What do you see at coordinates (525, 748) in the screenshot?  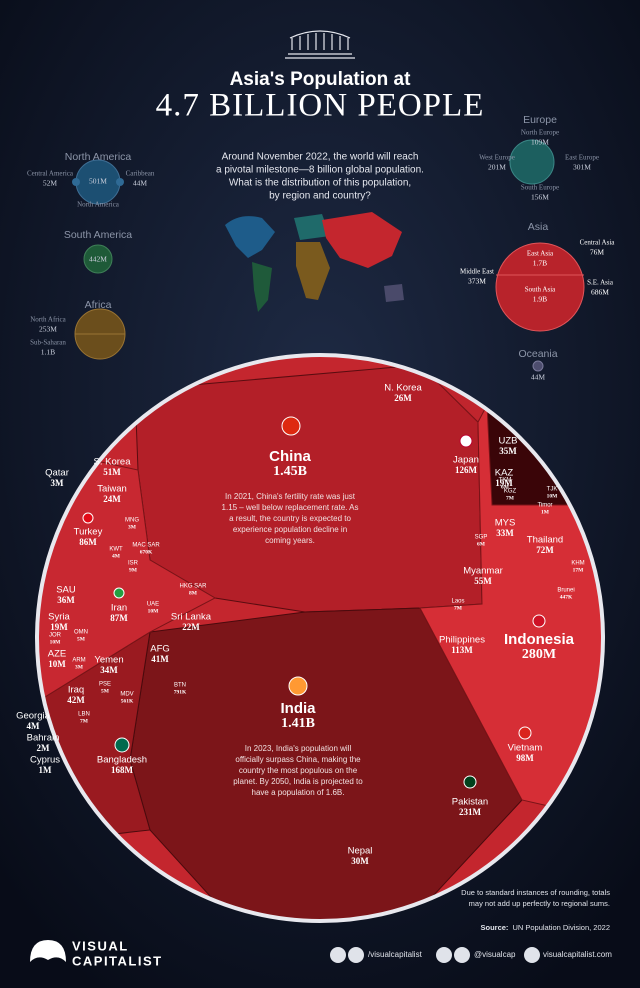 I see `country-name: Vietnam` at bounding box center [525, 748].